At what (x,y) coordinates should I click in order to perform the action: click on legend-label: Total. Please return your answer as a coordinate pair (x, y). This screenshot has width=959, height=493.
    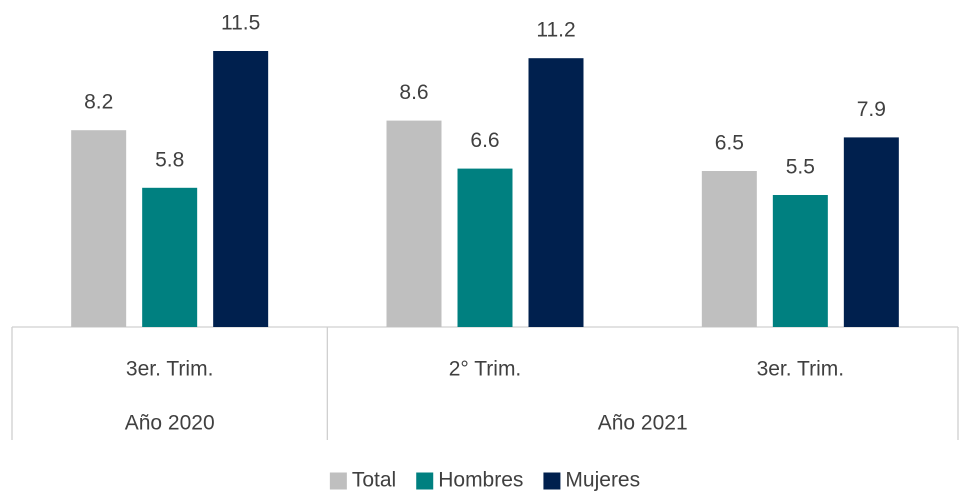
    Looking at the image, I should click on (374, 480).